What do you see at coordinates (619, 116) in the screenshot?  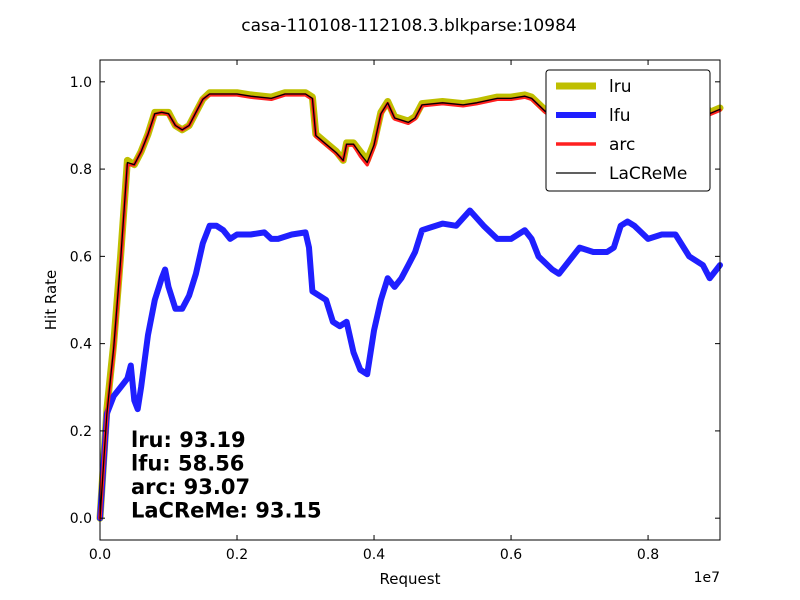 I see `legend-label-lfu: lfu` at bounding box center [619, 116].